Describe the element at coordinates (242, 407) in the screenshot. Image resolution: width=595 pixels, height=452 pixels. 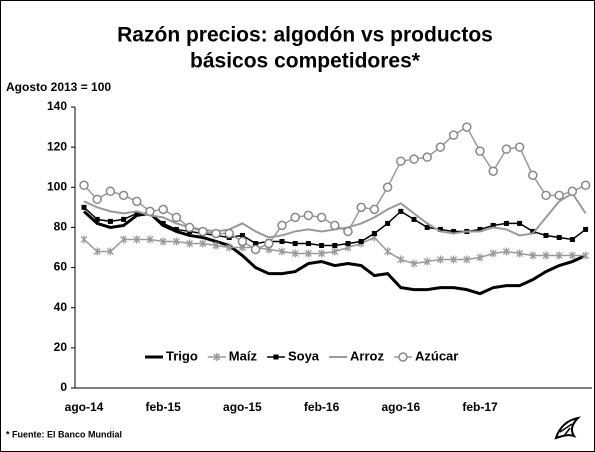
I see `x-tick-label: ago-15` at that location.